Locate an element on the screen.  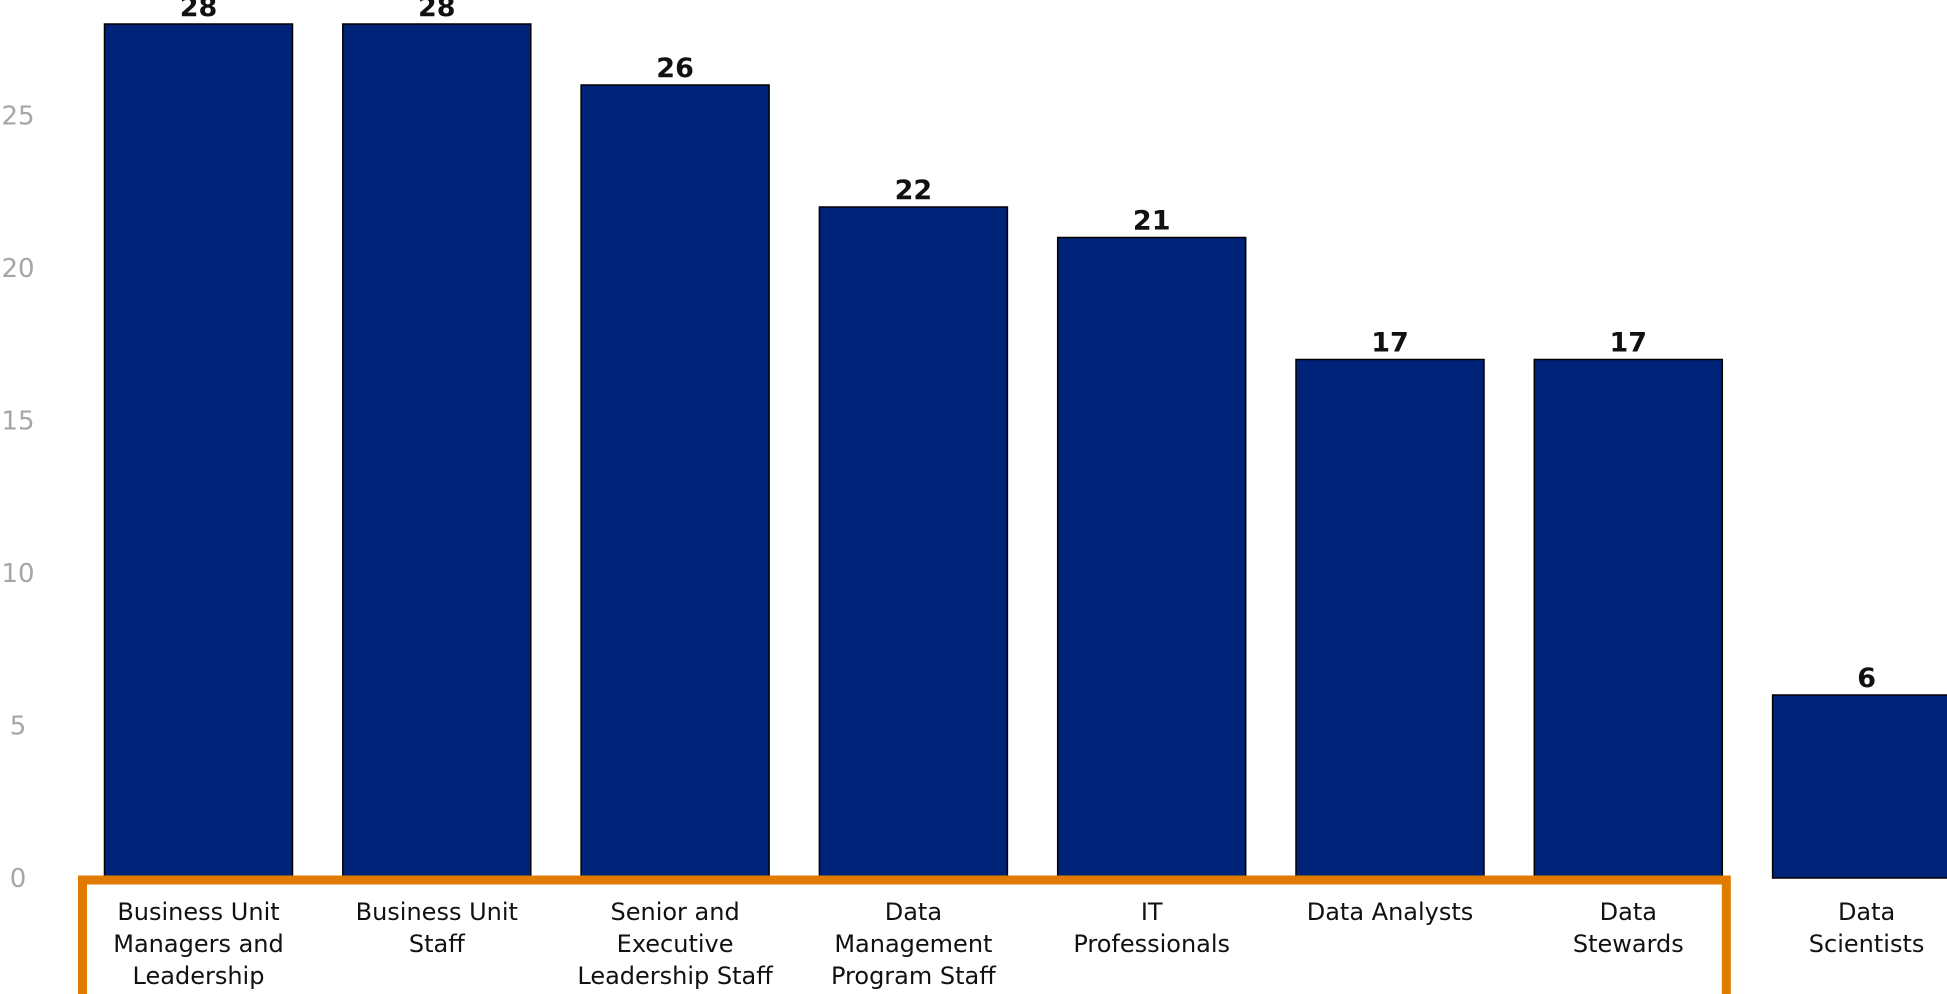
category-label: Business Unit Managers and Leadership is located at coordinates (198, 944).